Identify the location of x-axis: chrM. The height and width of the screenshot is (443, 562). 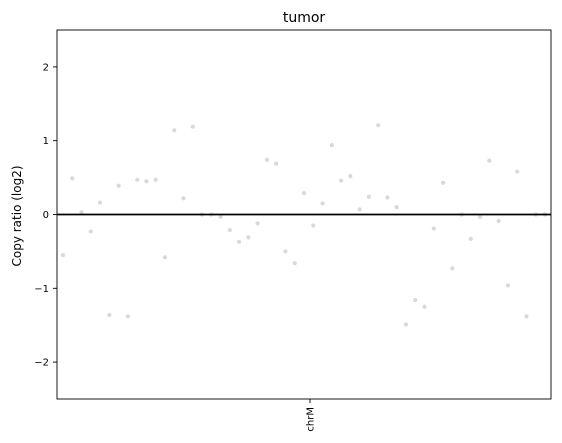
(311, 415).